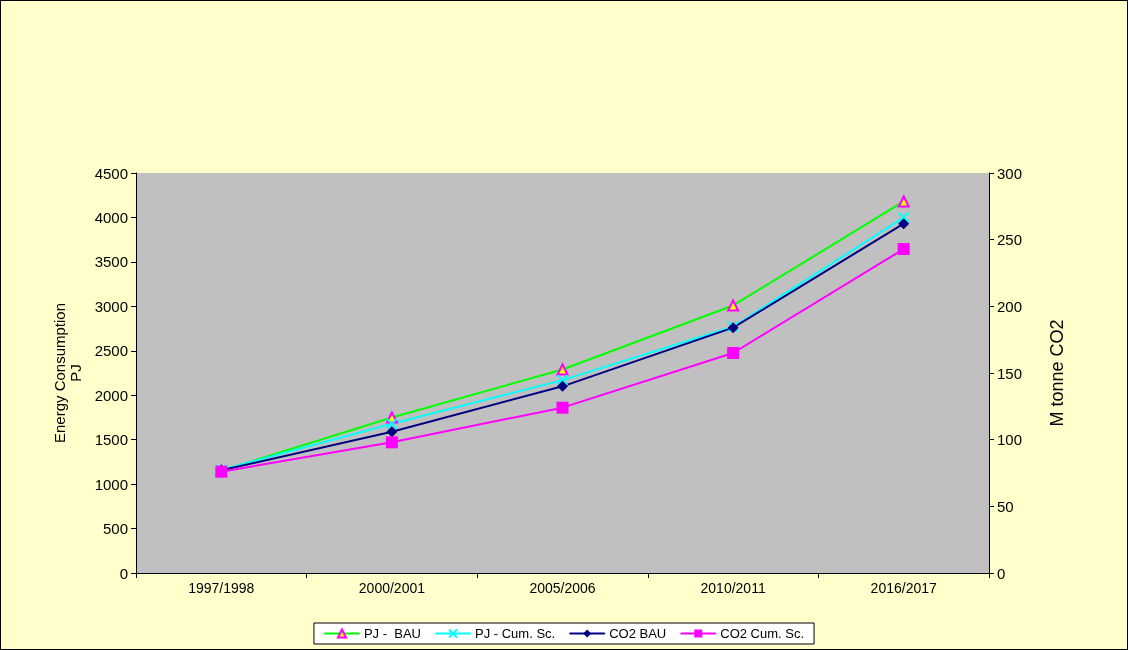  I want to click on y2-tick-label: 0, so click(1001, 573).